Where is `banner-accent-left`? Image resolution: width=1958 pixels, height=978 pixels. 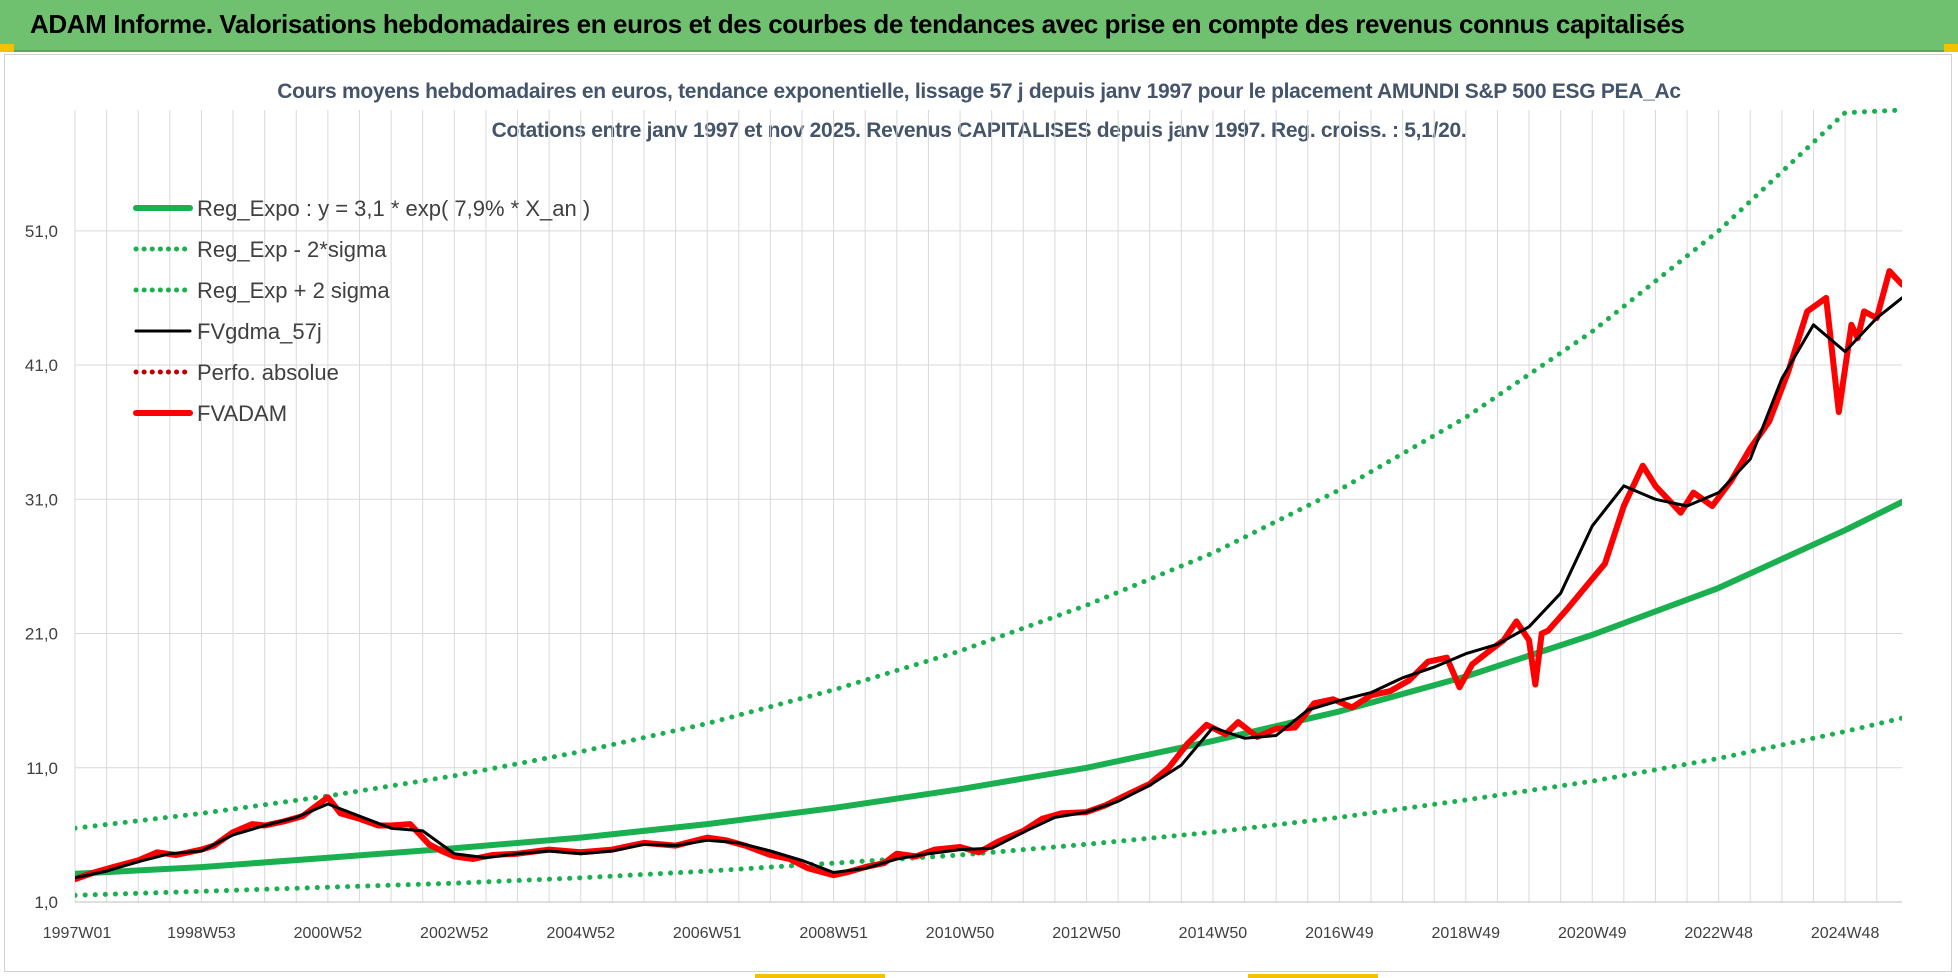
banner-accent-left is located at coordinates (7, 48).